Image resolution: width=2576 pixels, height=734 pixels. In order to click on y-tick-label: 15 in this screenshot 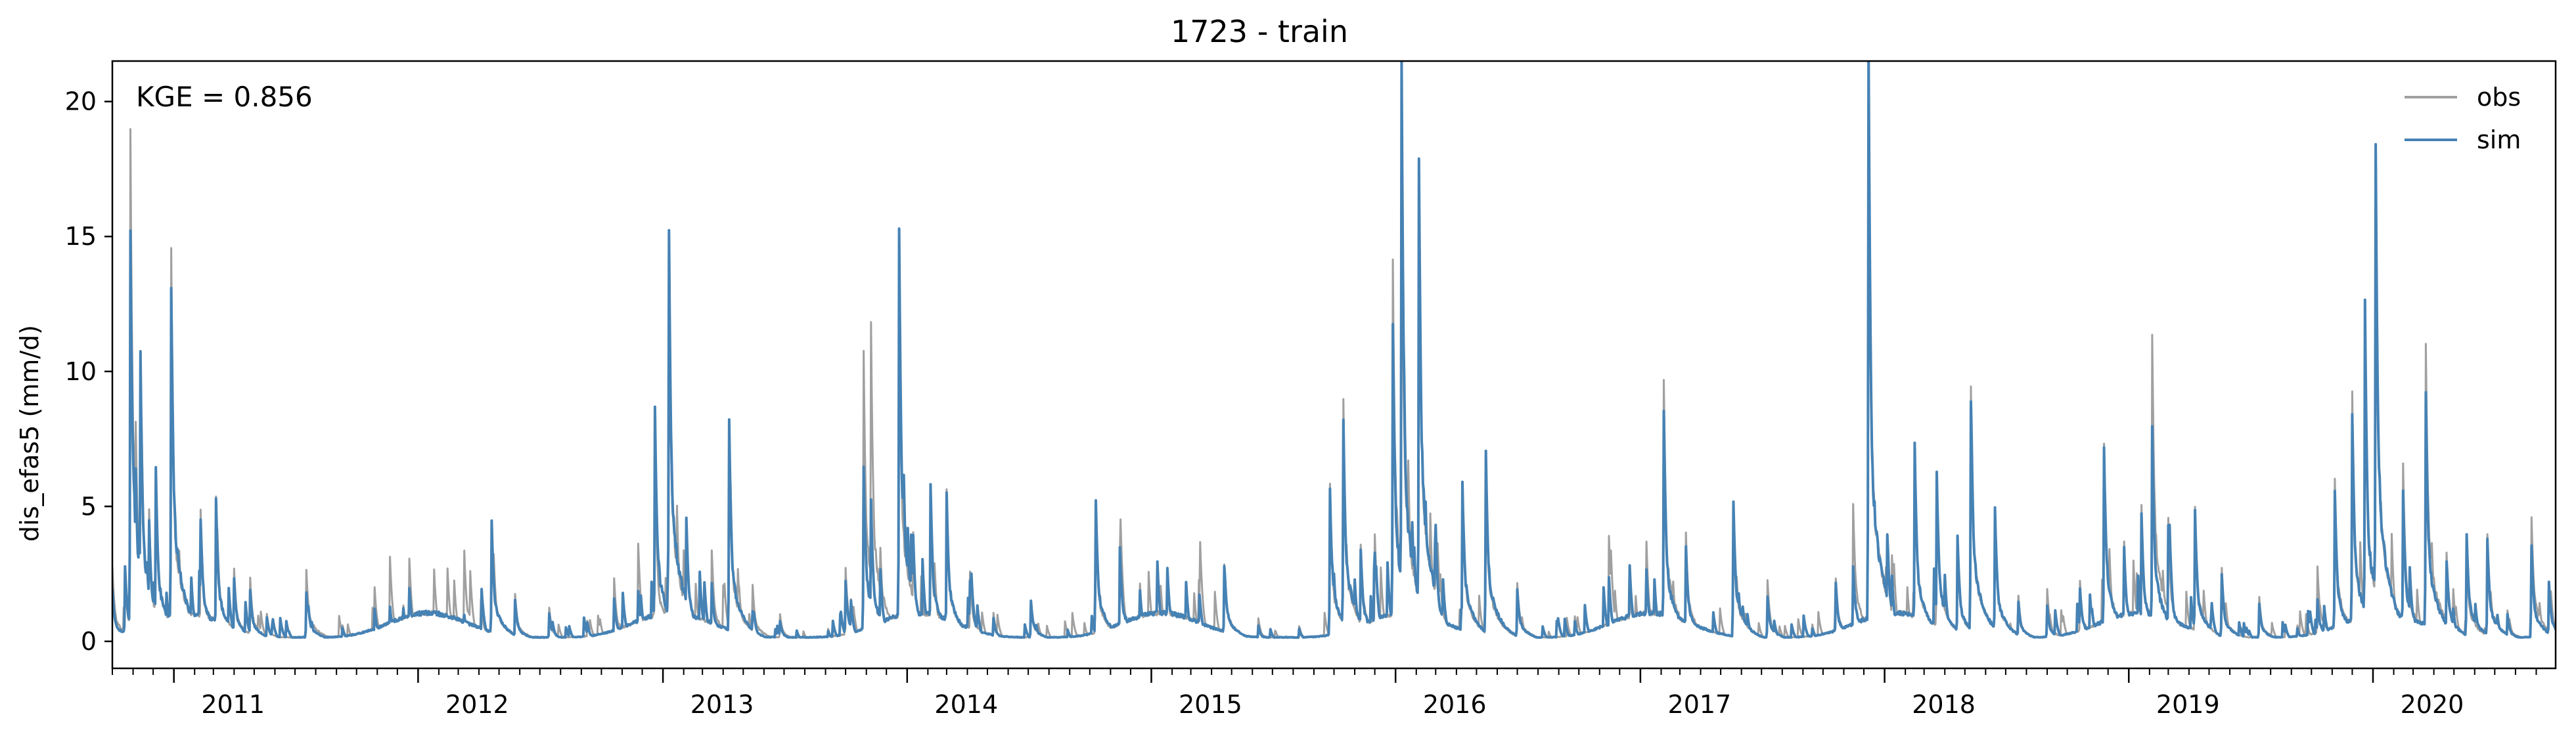, I will do `click(81, 236)`.